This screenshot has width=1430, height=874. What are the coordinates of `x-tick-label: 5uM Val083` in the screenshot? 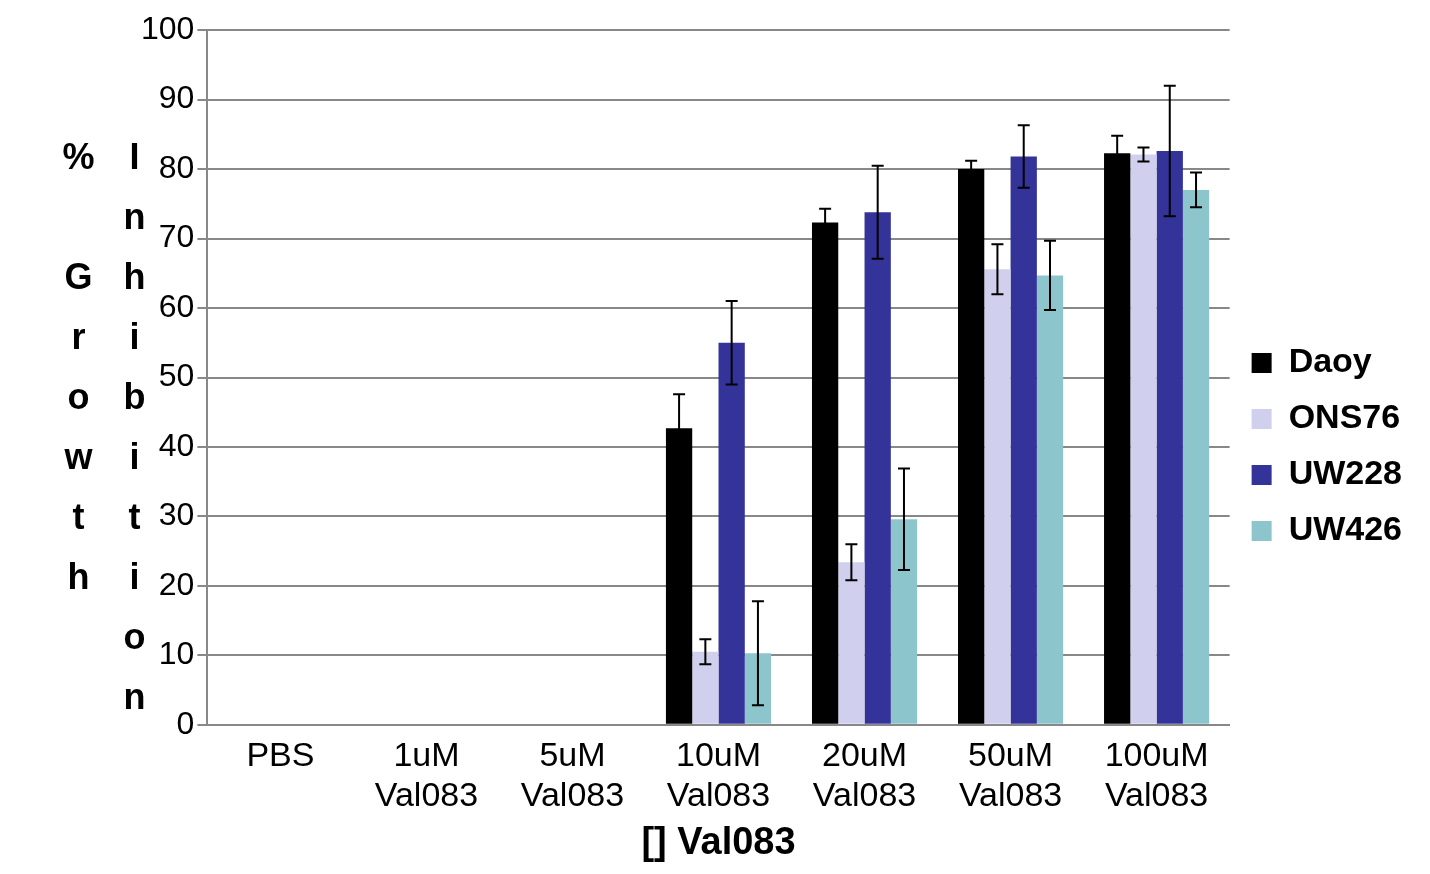 It's located at (572, 774).